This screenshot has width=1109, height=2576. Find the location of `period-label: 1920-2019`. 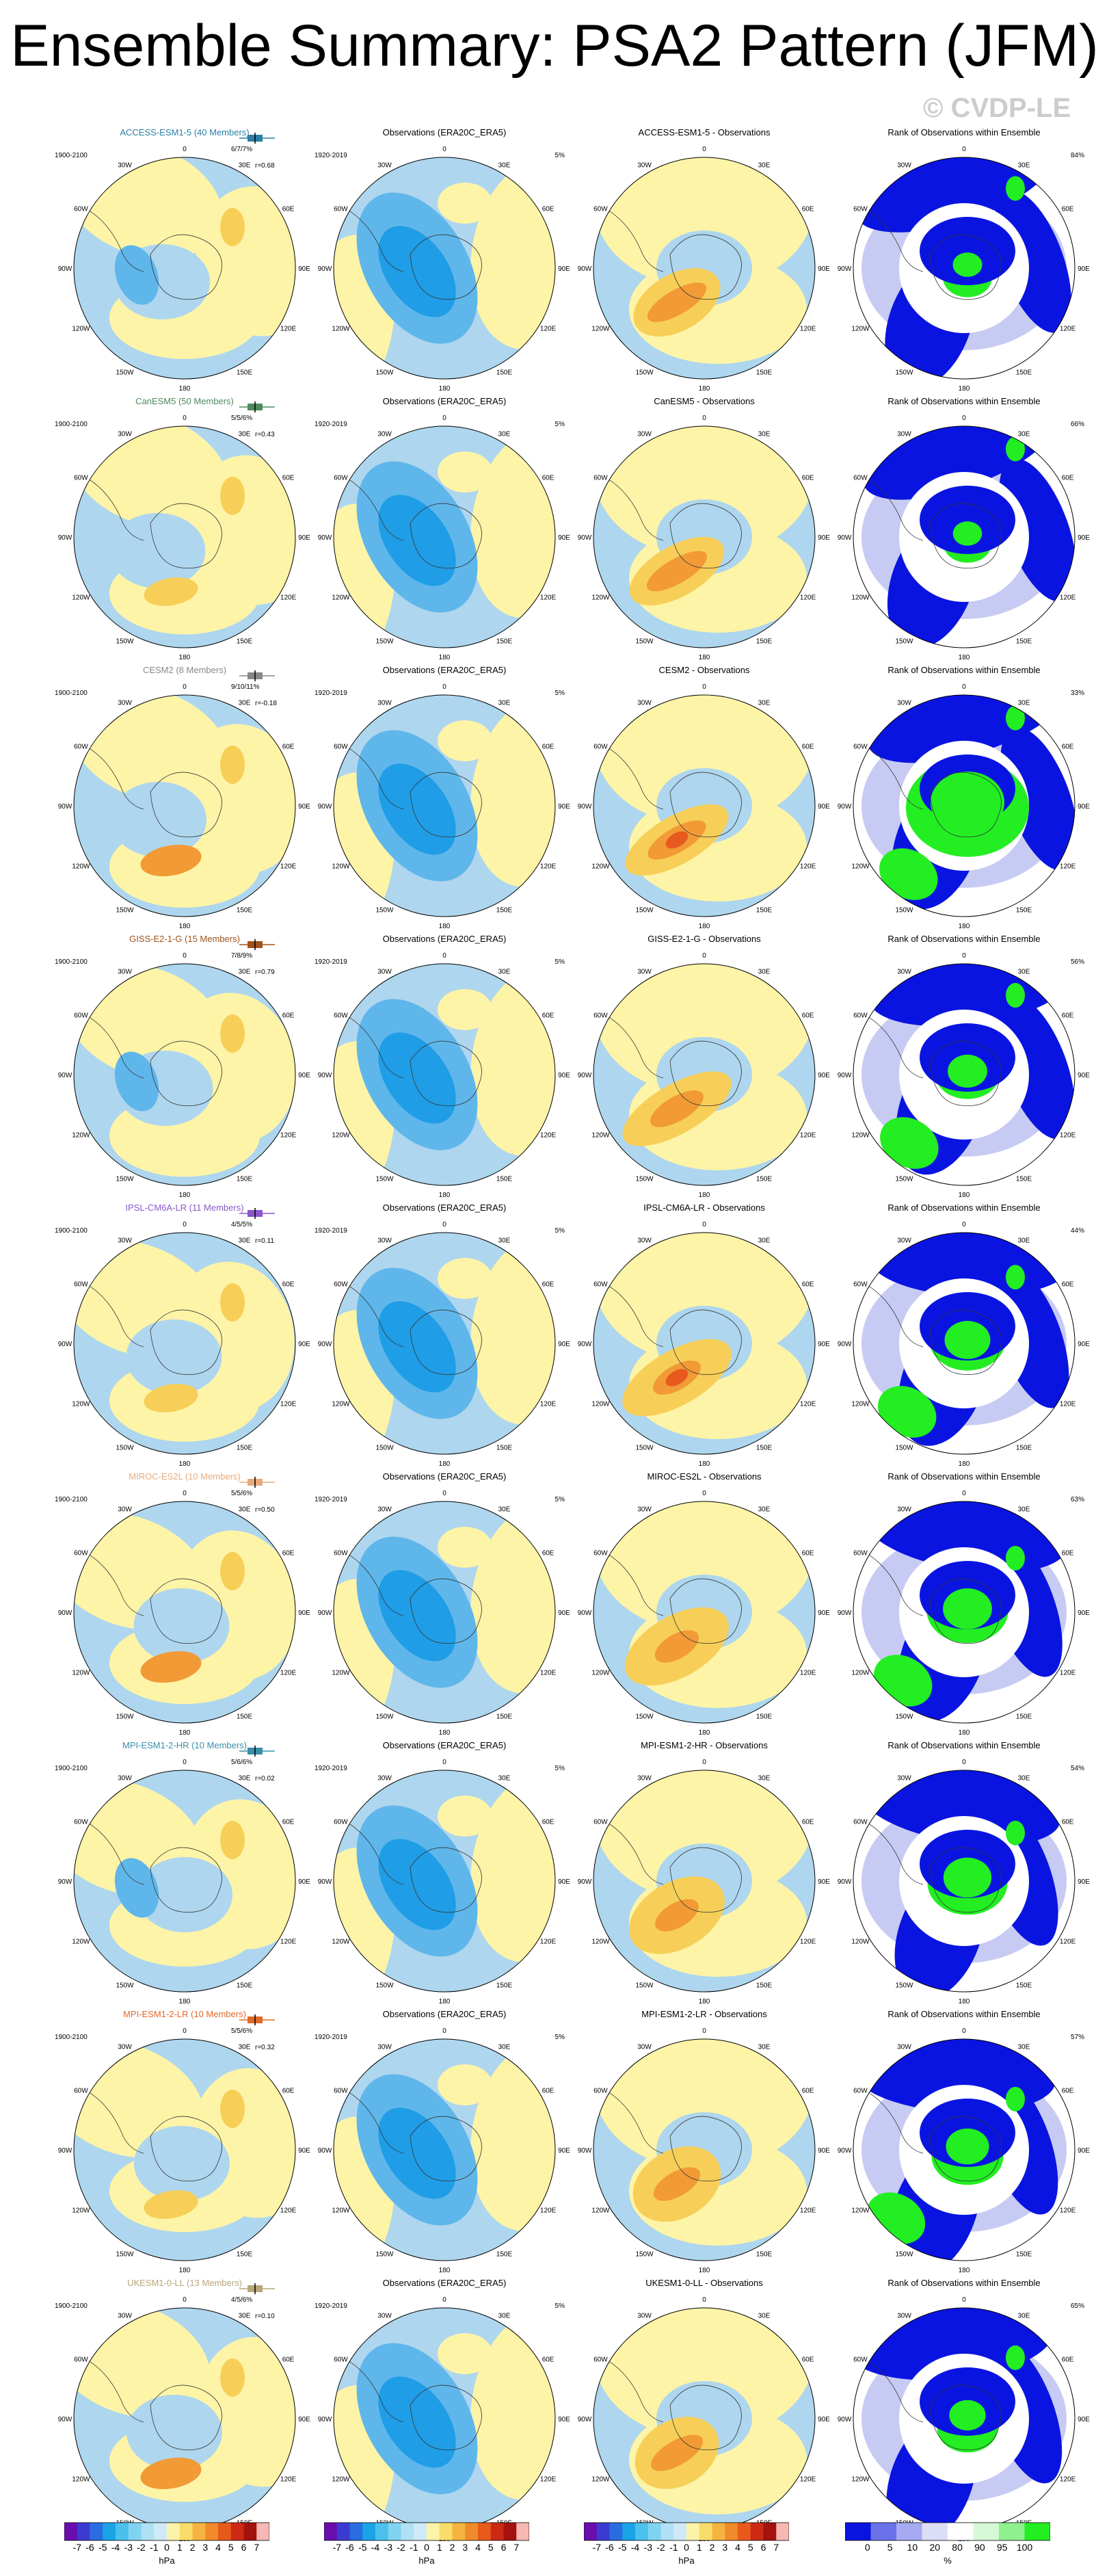

period-label: 1920-2019 is located at coordinates (331, 1499).